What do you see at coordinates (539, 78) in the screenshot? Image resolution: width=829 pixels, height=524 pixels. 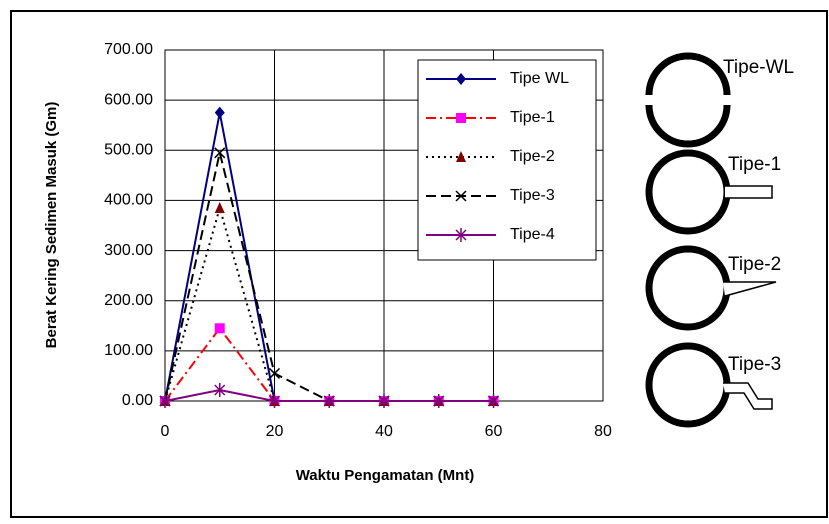 I see `legend-label: Tipe WL` at bounding box center [539, 78].